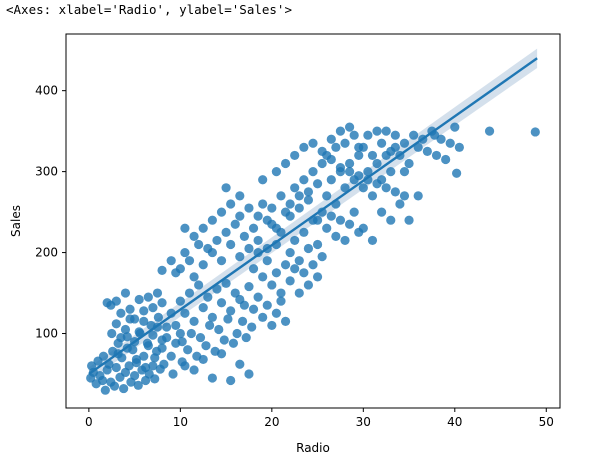  Describe the element at coordinates (313, 448) in the screenshot. I see `x-axis-label: Radio` at that location.